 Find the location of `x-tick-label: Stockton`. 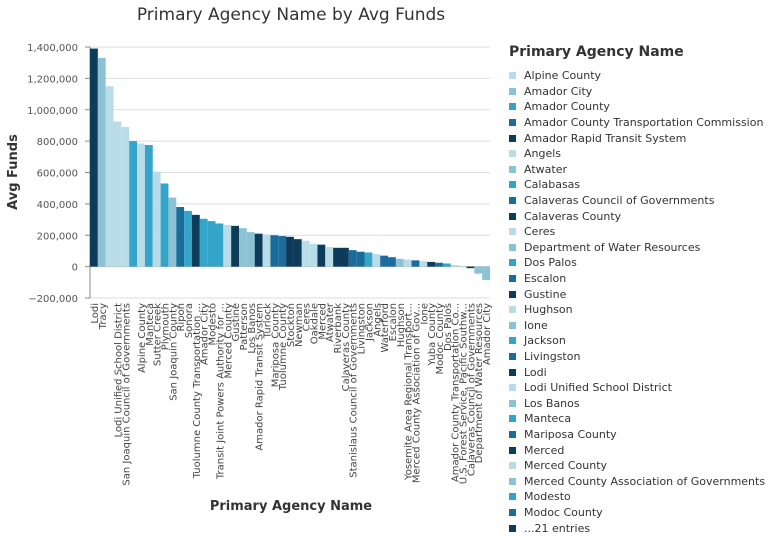

x-tick-label: Stockton is located at coordinates (291, 325).